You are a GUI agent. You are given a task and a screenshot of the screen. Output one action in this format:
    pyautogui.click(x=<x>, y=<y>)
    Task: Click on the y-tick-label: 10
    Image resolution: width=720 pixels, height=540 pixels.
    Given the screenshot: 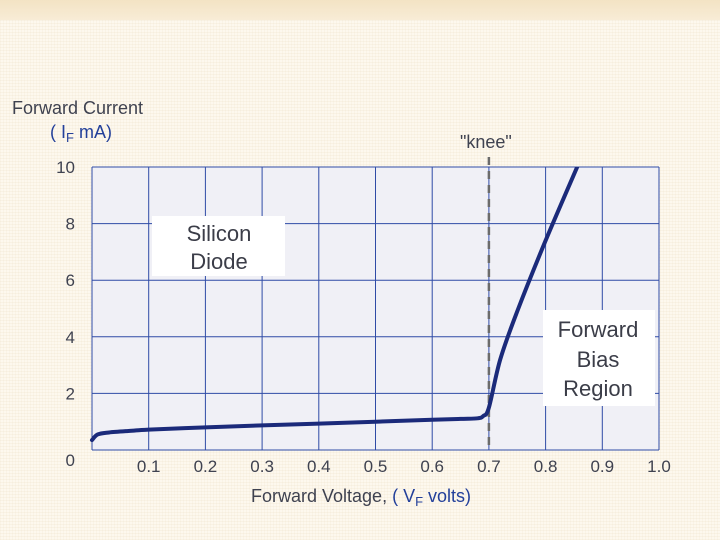 What is the action you would take?
    pyautogui.click(x=65, y=167)
    